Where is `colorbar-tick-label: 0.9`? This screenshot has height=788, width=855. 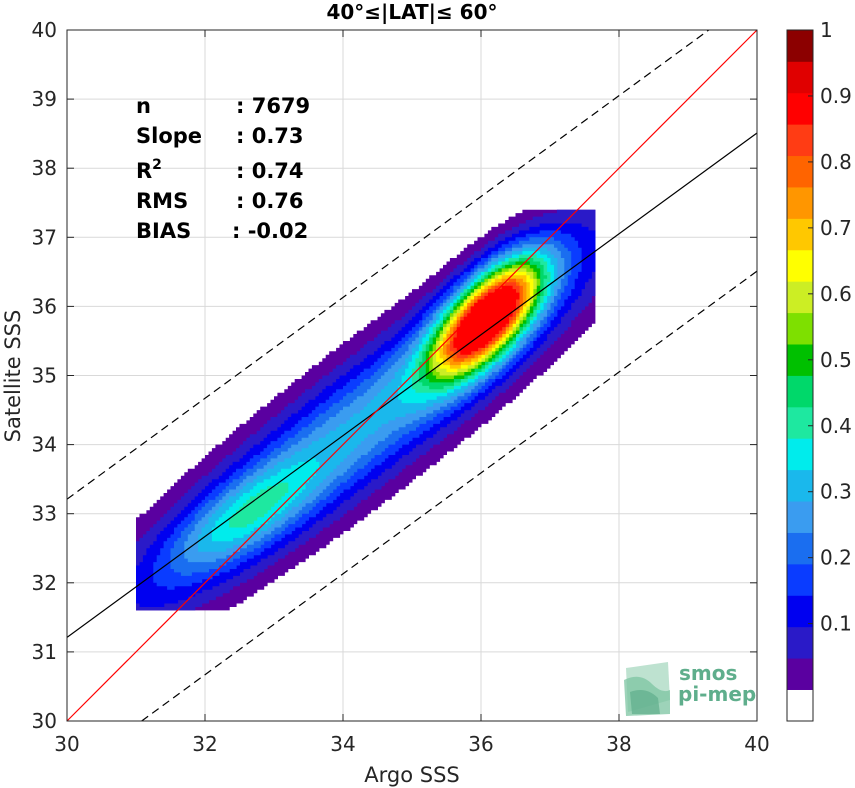 colorbar-tick-label: 0.9 is located at coordinates (836, 96).